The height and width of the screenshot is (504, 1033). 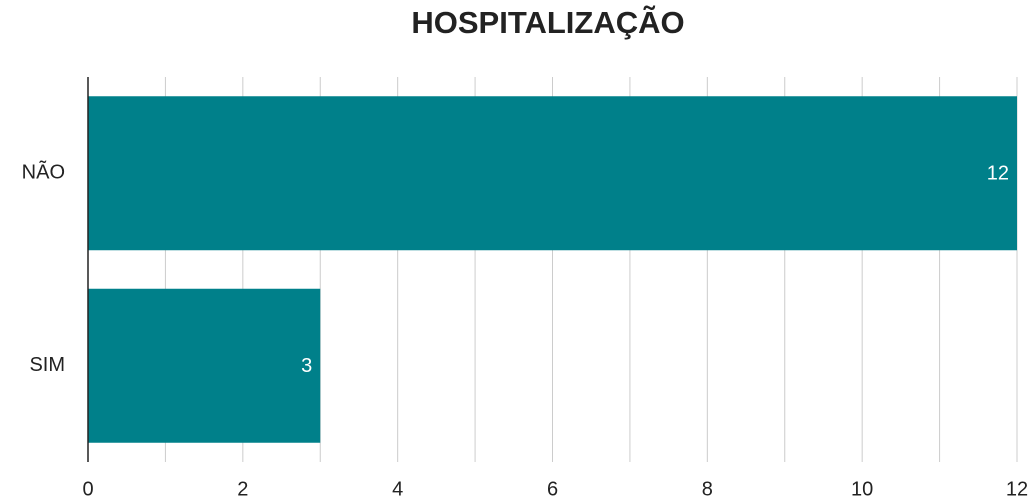 What do you see at coordinates (204, 365) in the screenshot?
I see `bar` at bounding box center [204, 365].